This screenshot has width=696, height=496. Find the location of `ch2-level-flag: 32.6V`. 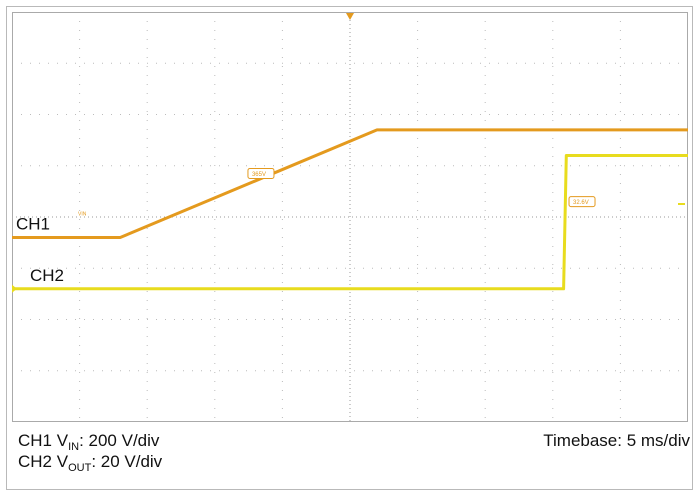

ch2-level-flag: 32.6V is located at coordinates (582, 202).